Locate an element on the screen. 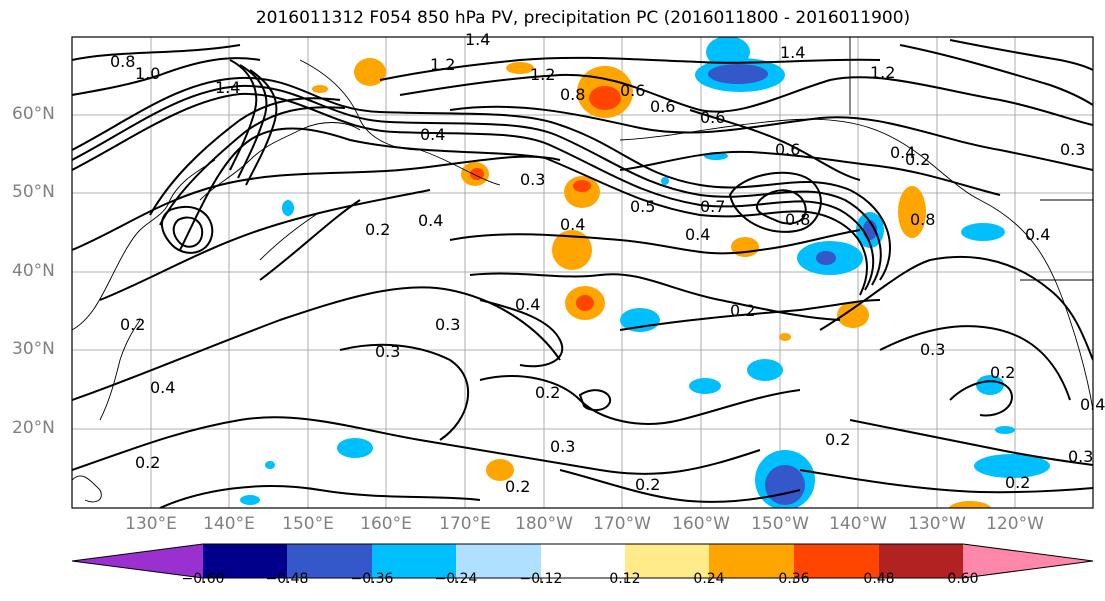 This screenshot has height=601, width=1105. colorbar-tick-label: −0.48 is located at coordinates (287, 579).